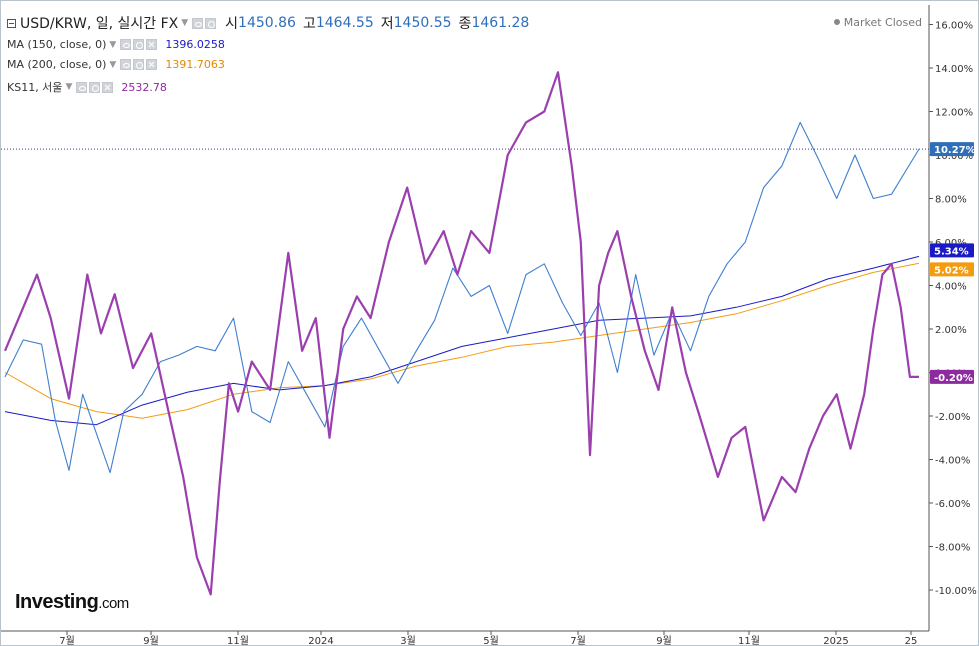  Describe the element at coordinates (954, 26) in the screenshot. I see `y-tick-label: 16.00%` at that location.